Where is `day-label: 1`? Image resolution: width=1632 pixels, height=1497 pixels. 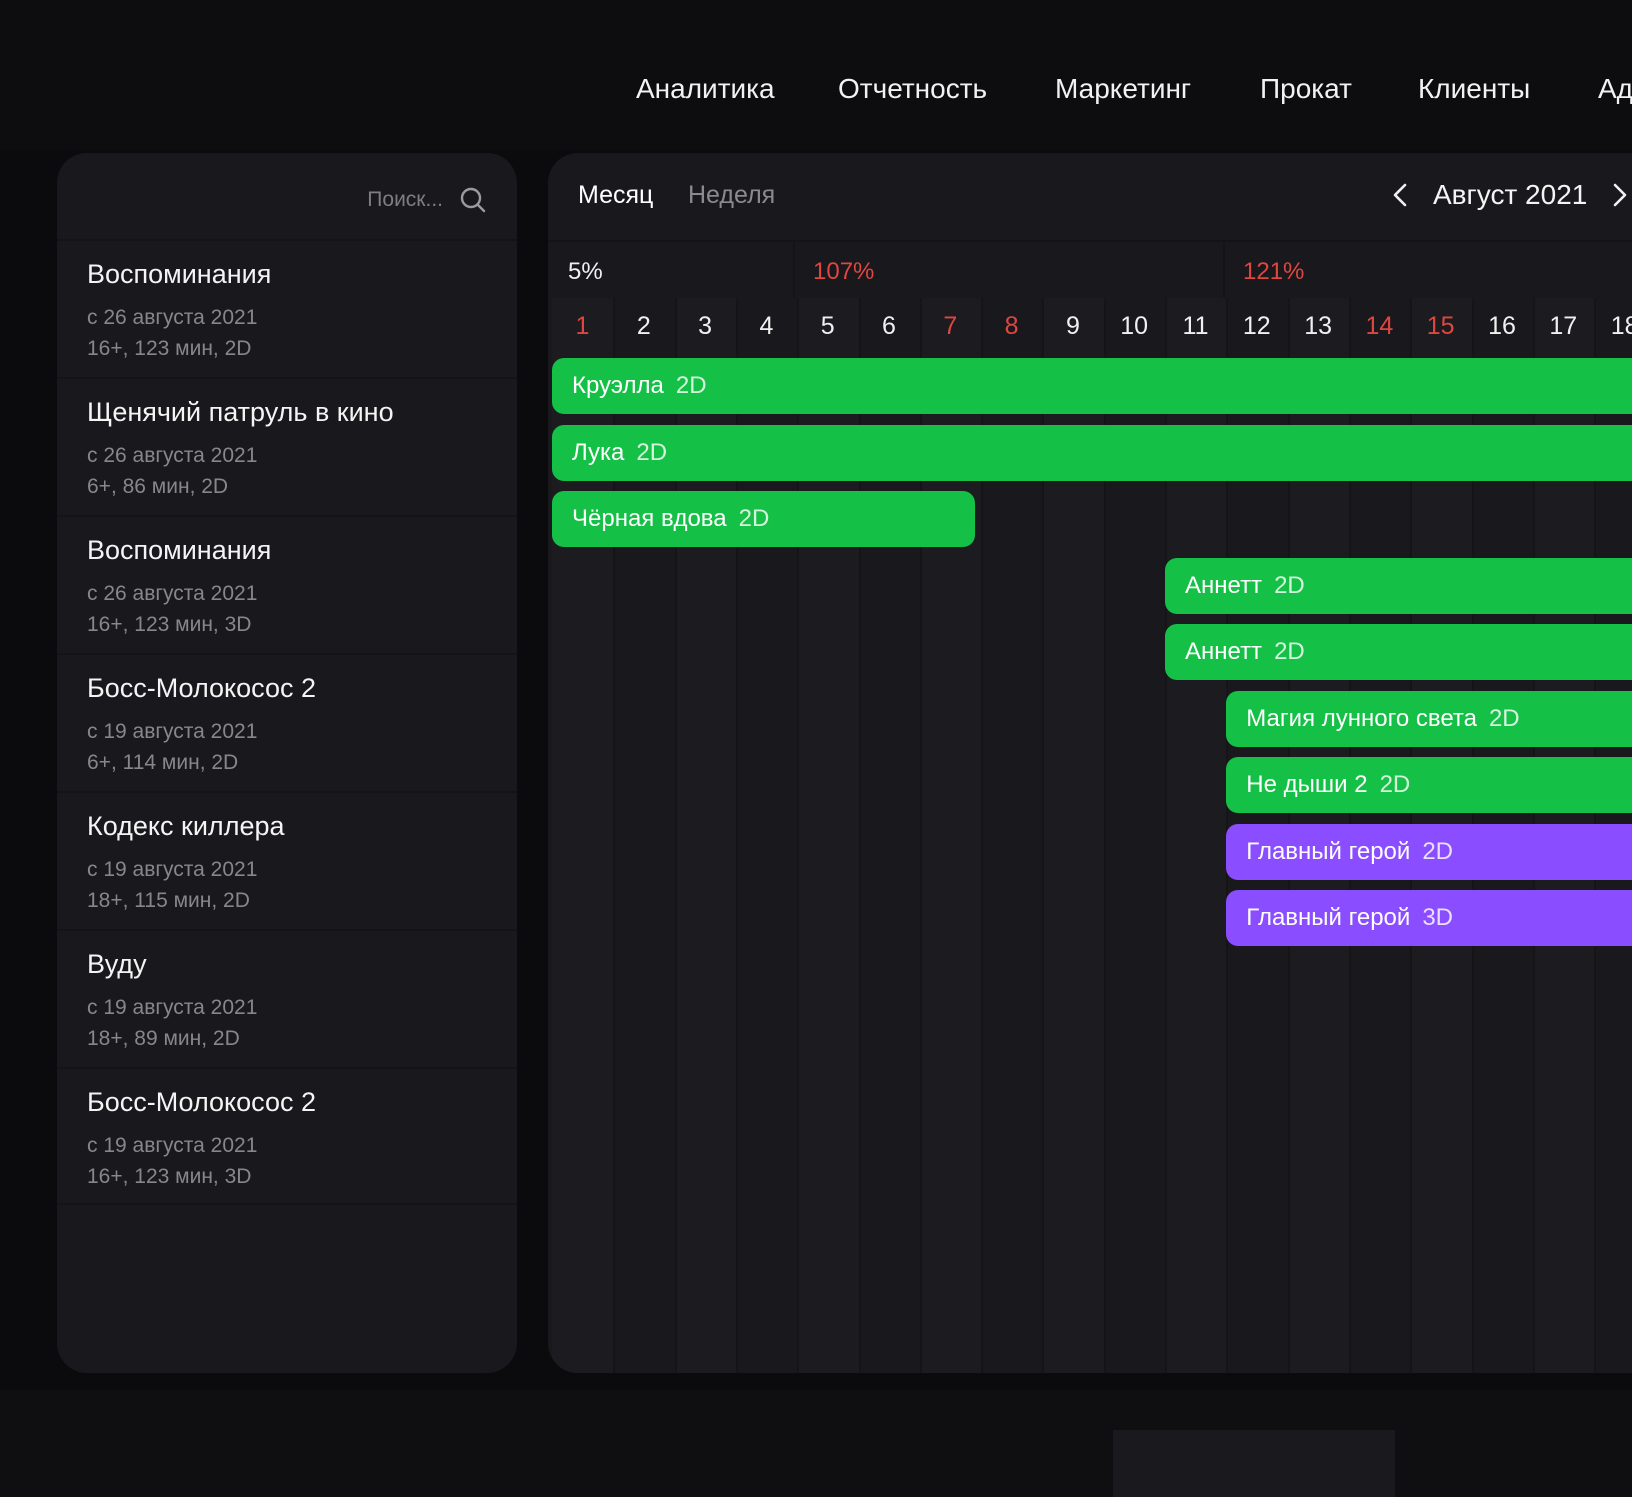 day-label: 1 is located at coordinates (582, 326).